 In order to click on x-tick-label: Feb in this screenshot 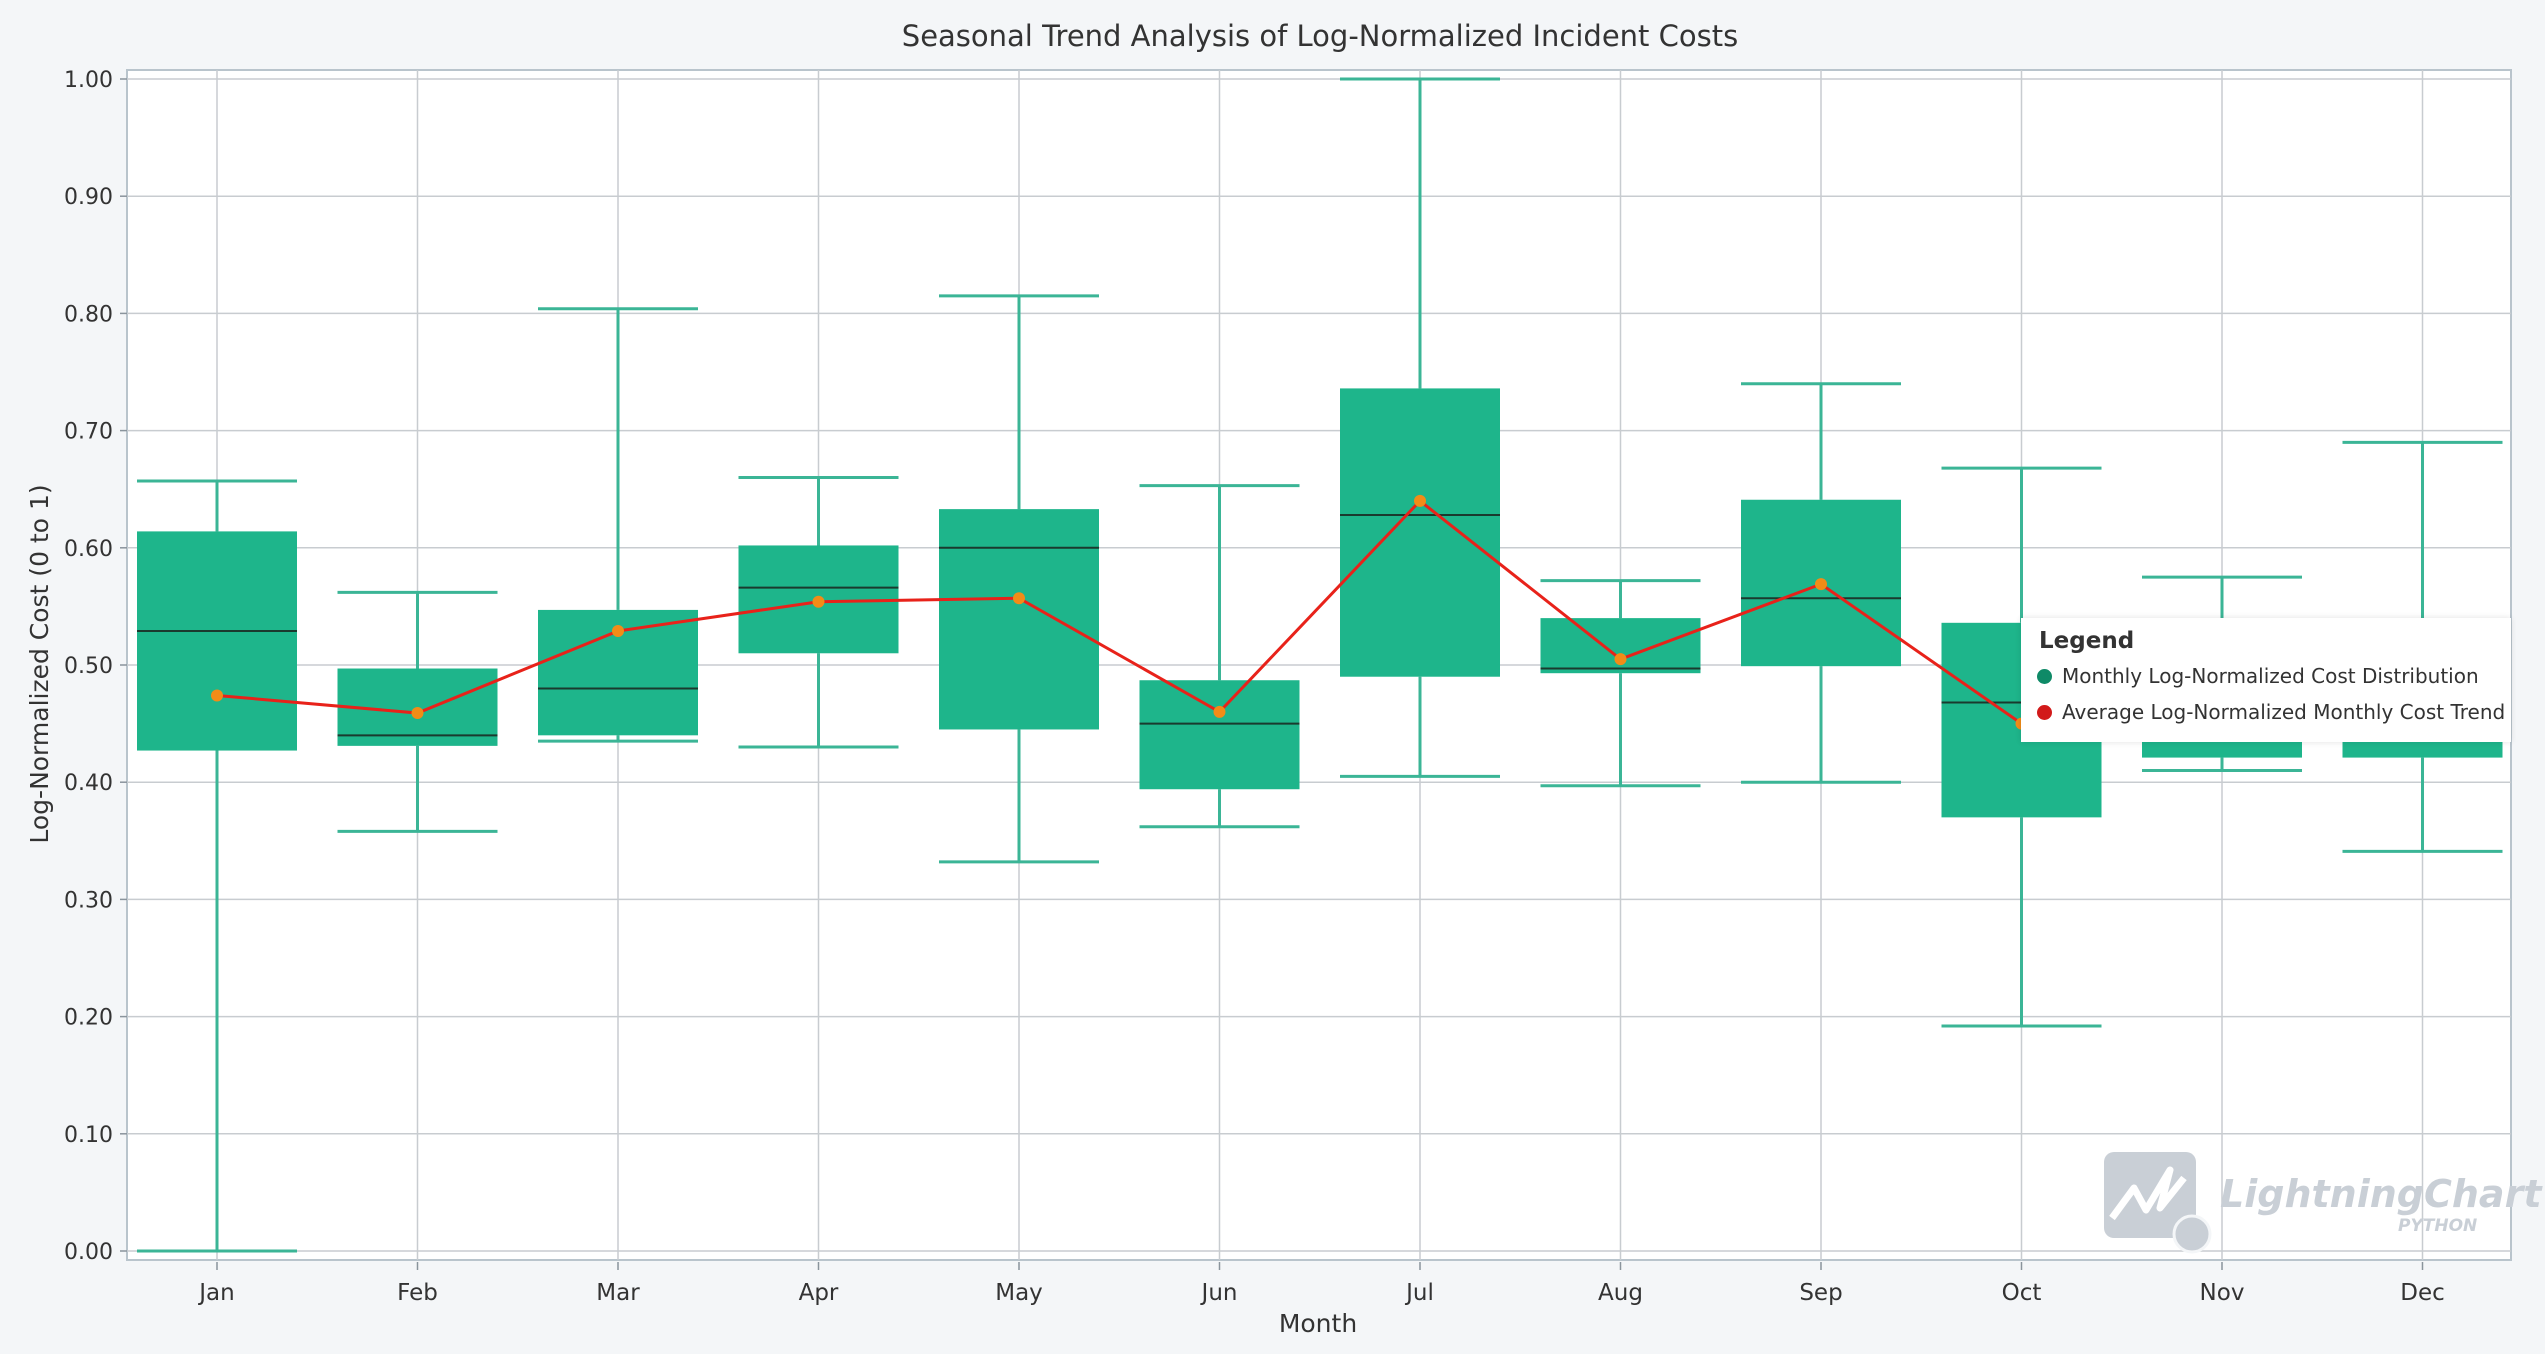, I will do `click(417, 1293)`.